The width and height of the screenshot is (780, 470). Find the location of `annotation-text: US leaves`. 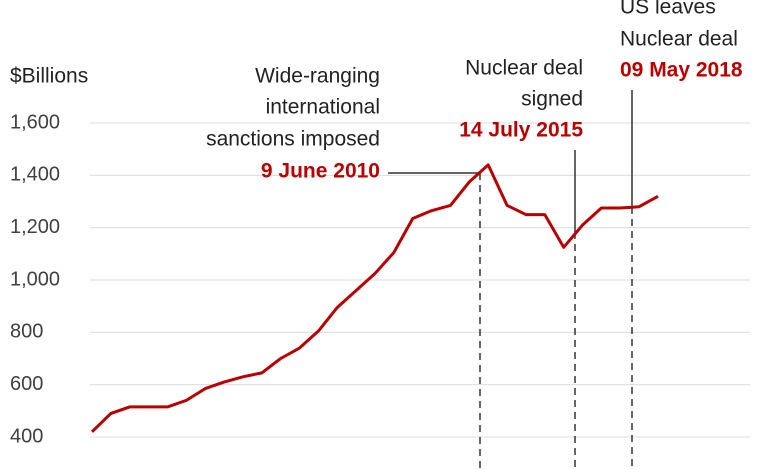

annotation-text: US leaves is located at coordinates (668, 9).